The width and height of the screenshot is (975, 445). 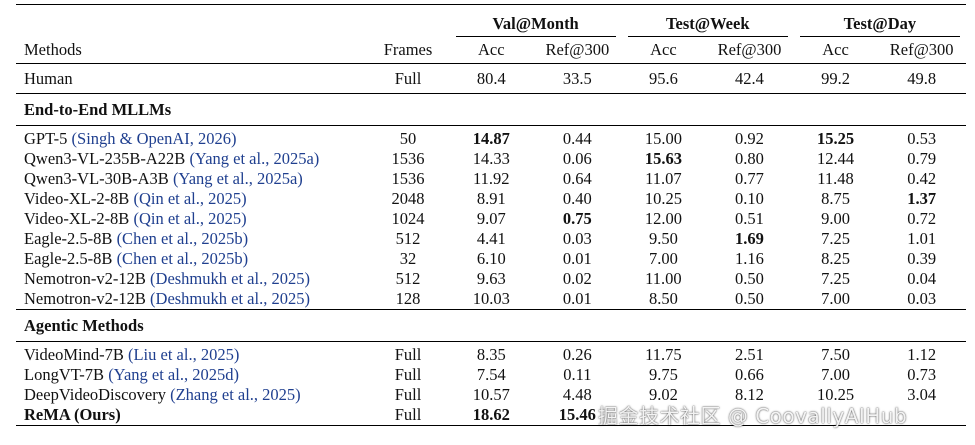 What do you see at coordinates (154, 138) in the screenshot?
I see `citation-link: (Singh & OpenAI, 2026)` at bounding box center [154, 138].